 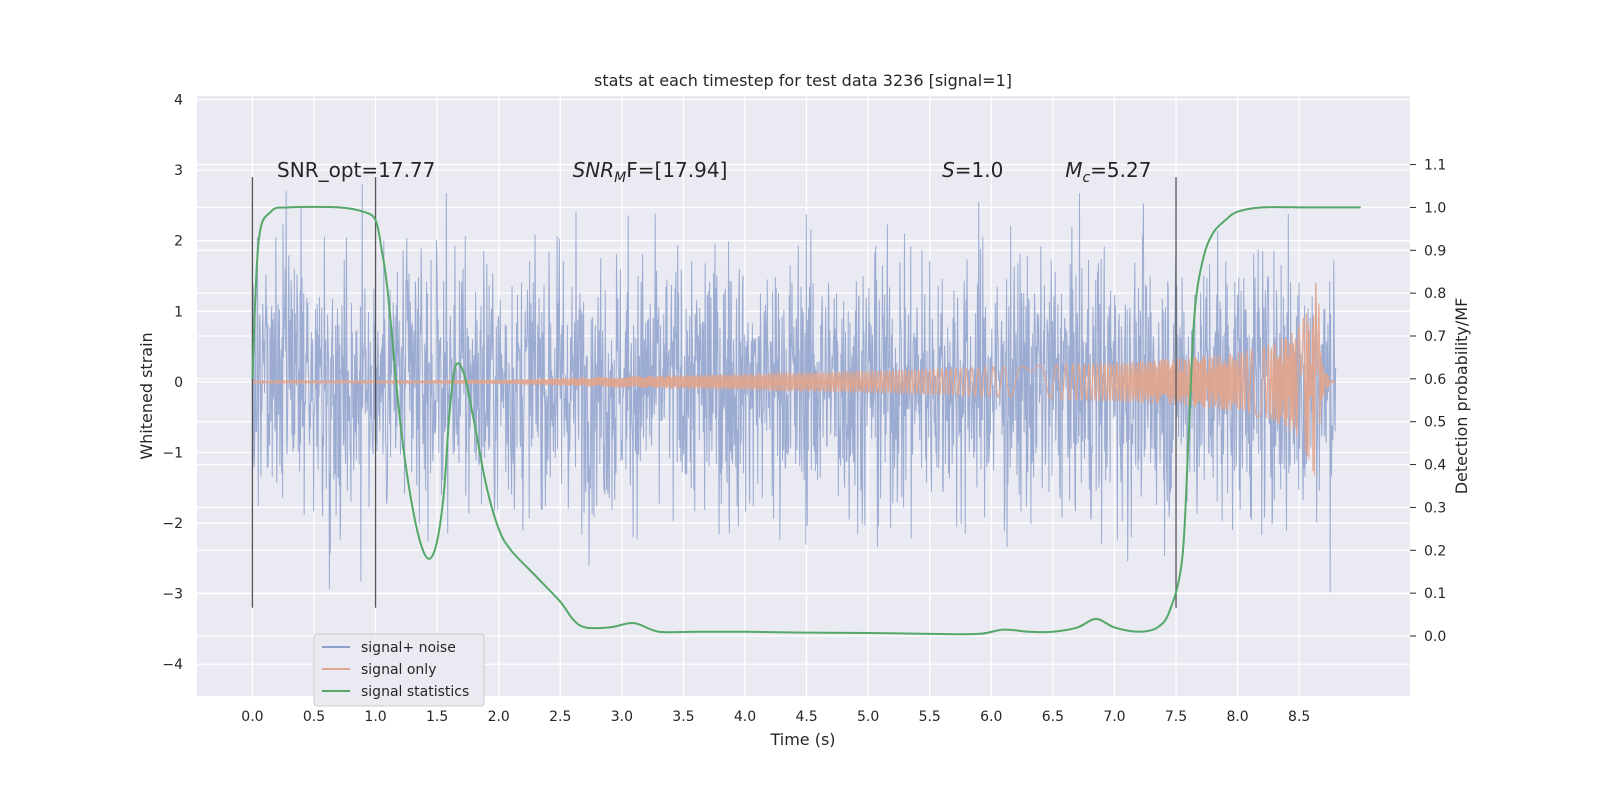 I want to click on x-tick-label: 4.5, so click(x=806, y=717).